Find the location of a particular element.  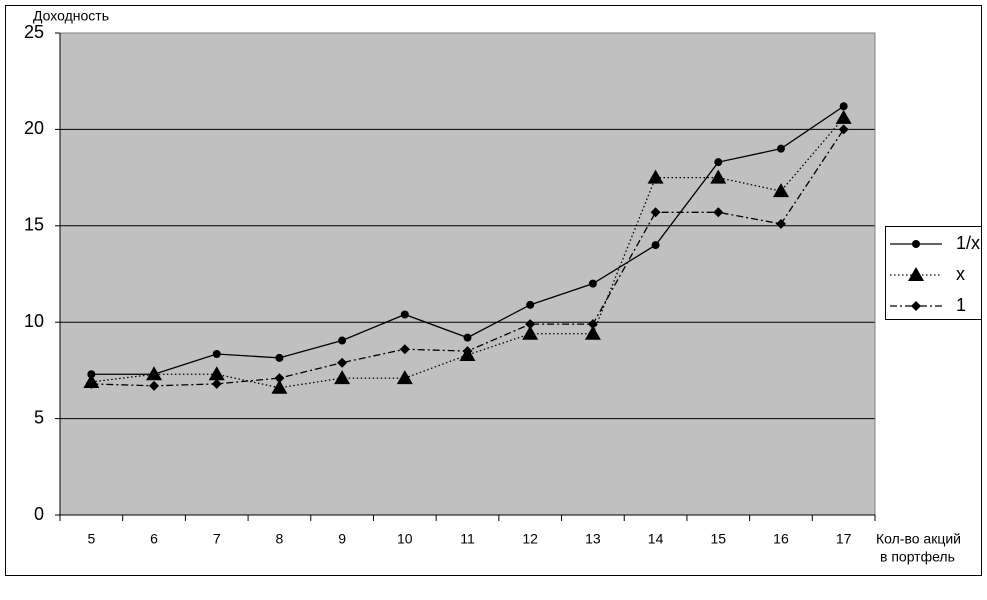

x-tick-label: 9 is located at coordinates (342, 539).